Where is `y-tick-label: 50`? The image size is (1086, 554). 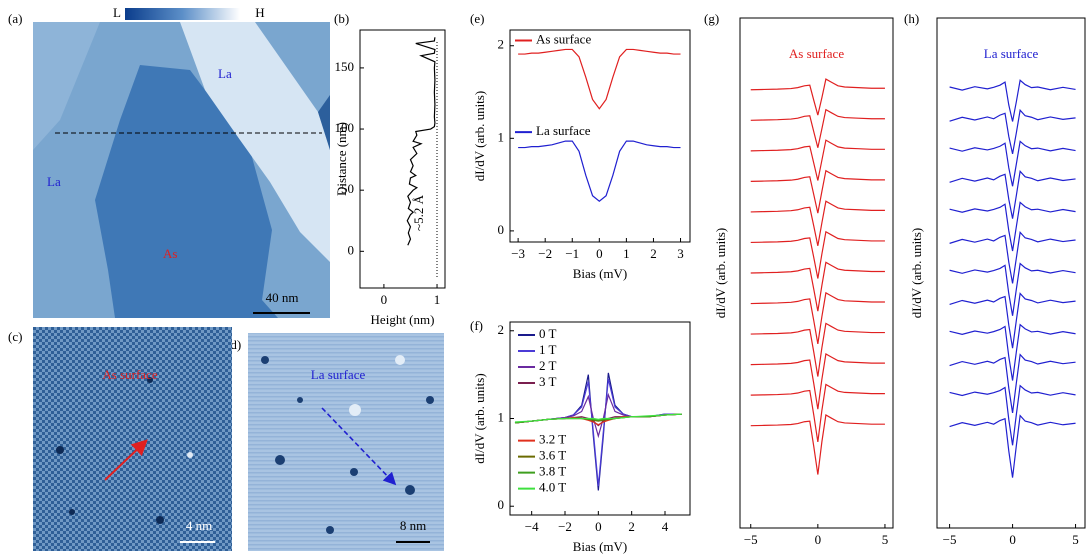 y-tick-label: 50 is located at coordinates (347, 188).